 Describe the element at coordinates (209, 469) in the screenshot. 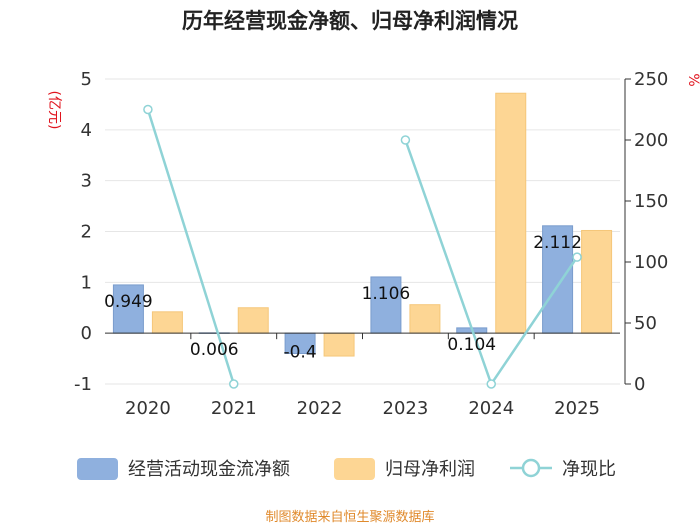

I see `legend-label-cashflow: 经营活动现金流净额` at that location.